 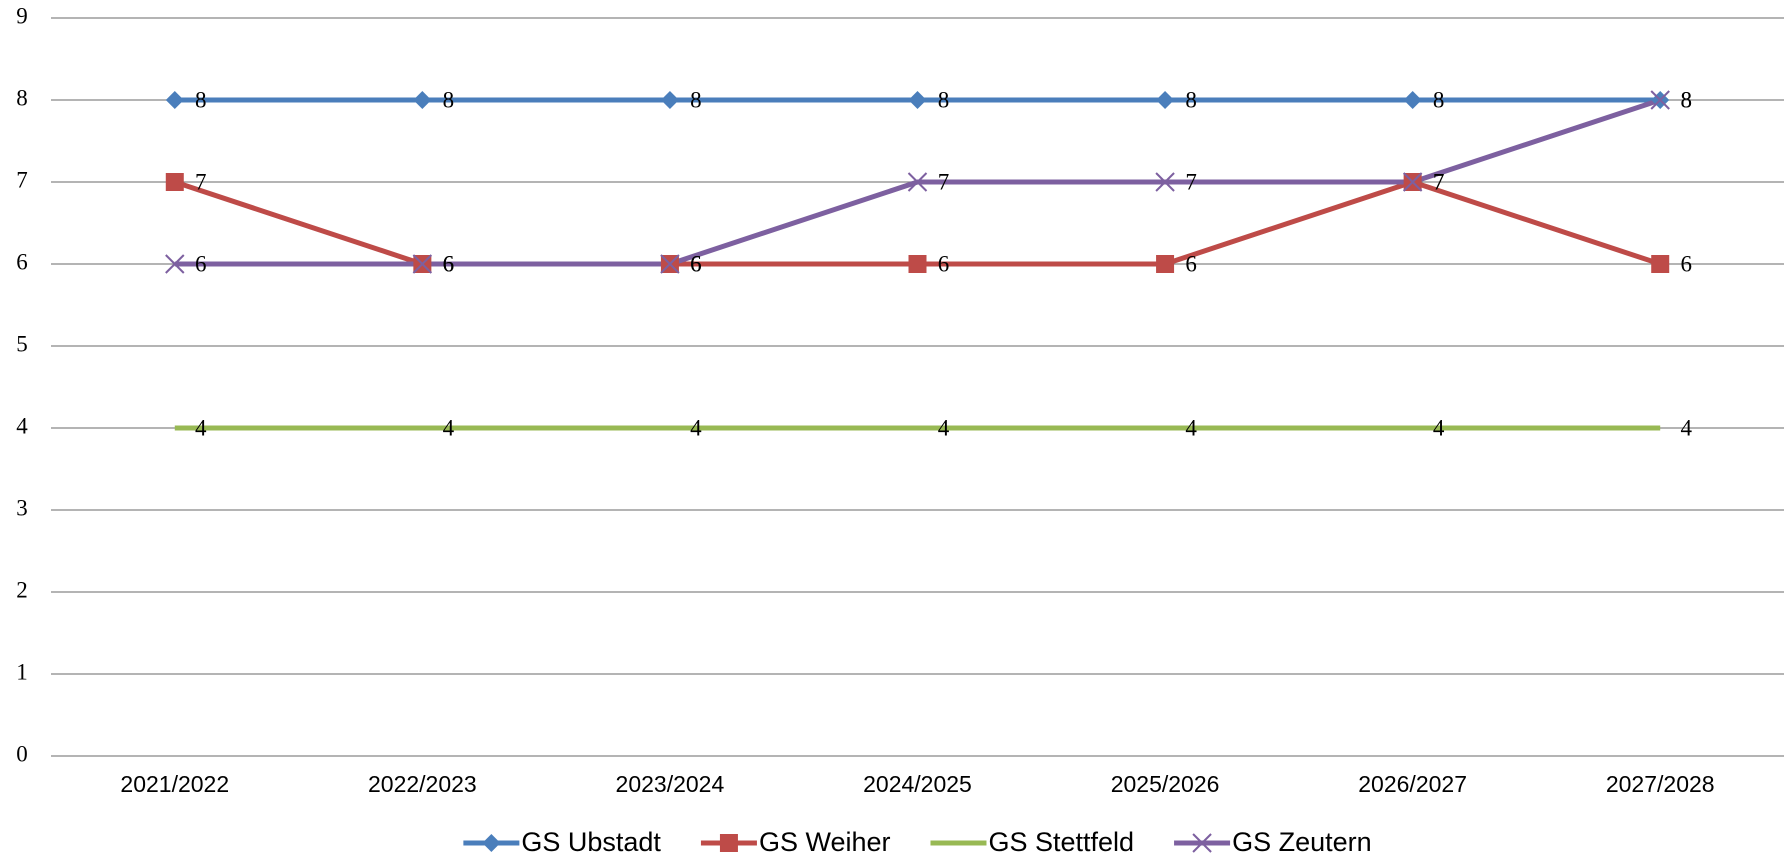 What do you see at coordinates (22, 97) in the screenshot?
I see `y-tick-label: 8` at bounding box center [22, 97].